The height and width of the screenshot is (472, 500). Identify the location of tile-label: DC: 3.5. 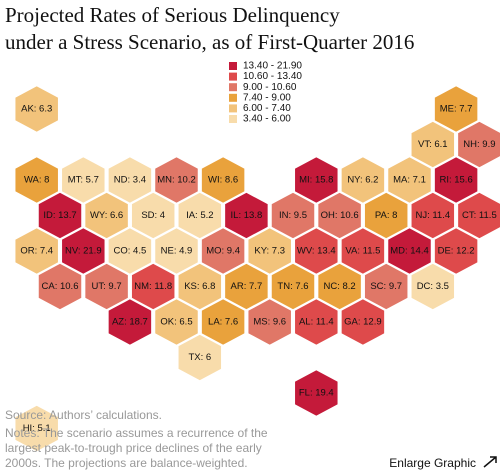
(433, 286).